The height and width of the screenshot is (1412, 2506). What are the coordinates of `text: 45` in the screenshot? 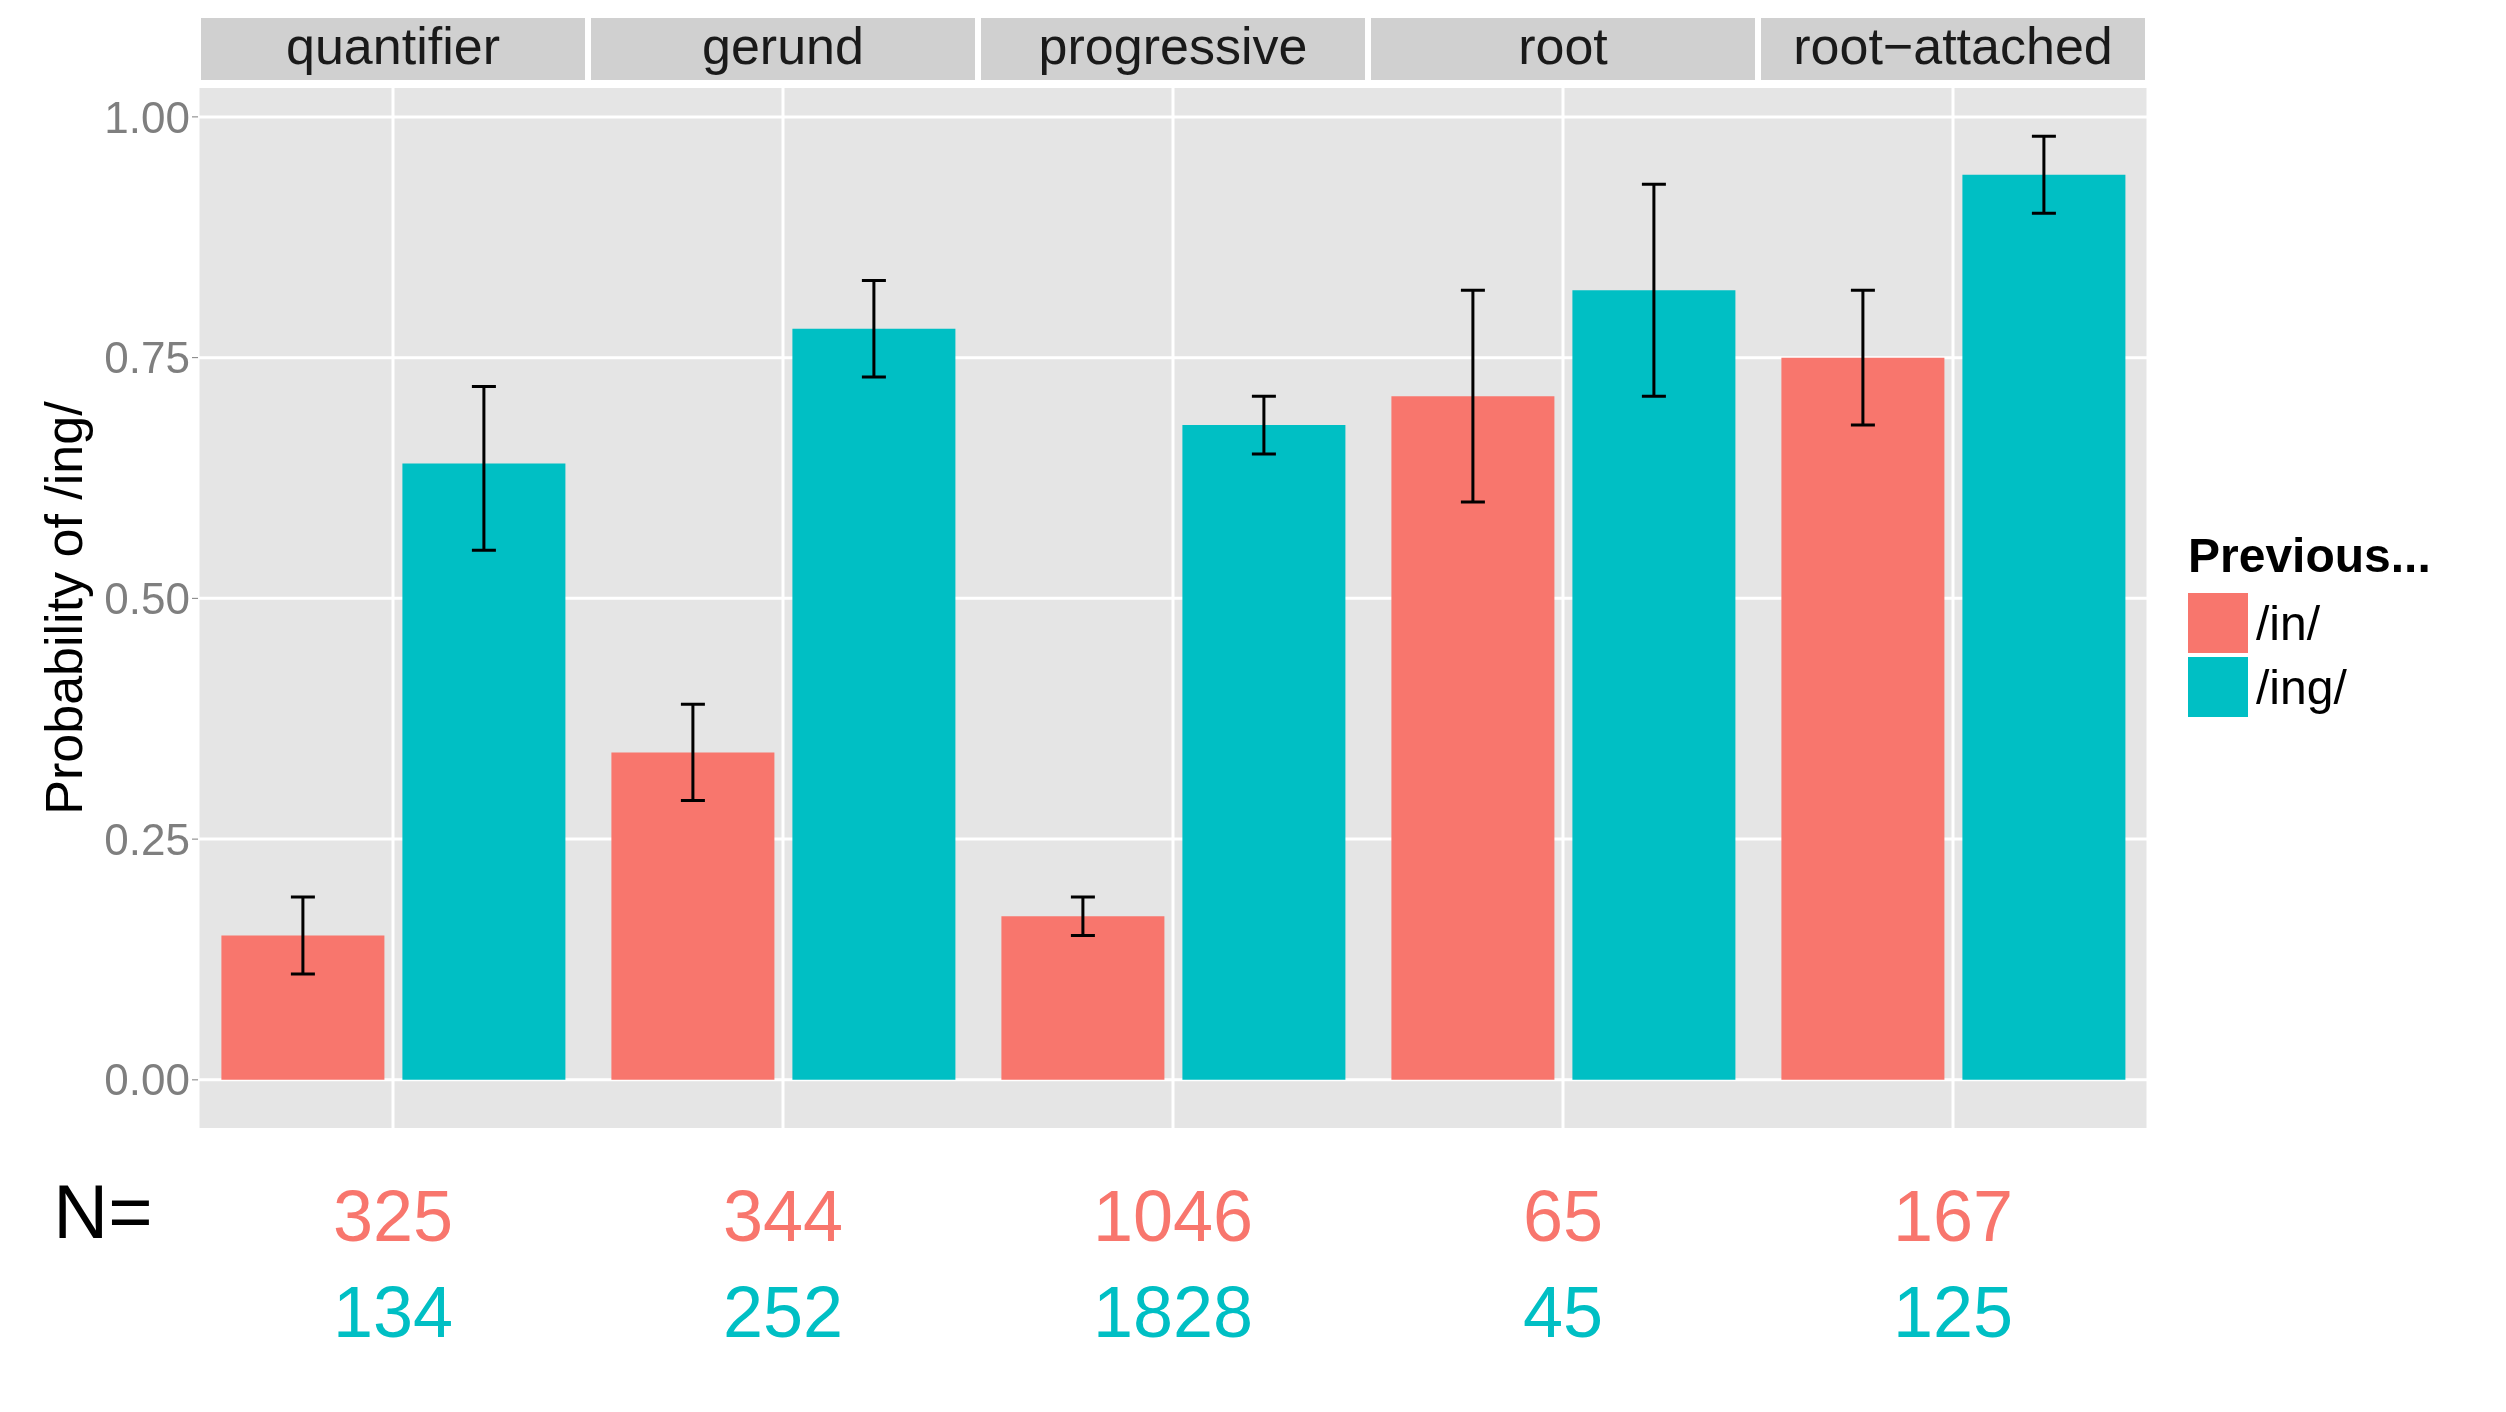 It's located at (1563, 1312).